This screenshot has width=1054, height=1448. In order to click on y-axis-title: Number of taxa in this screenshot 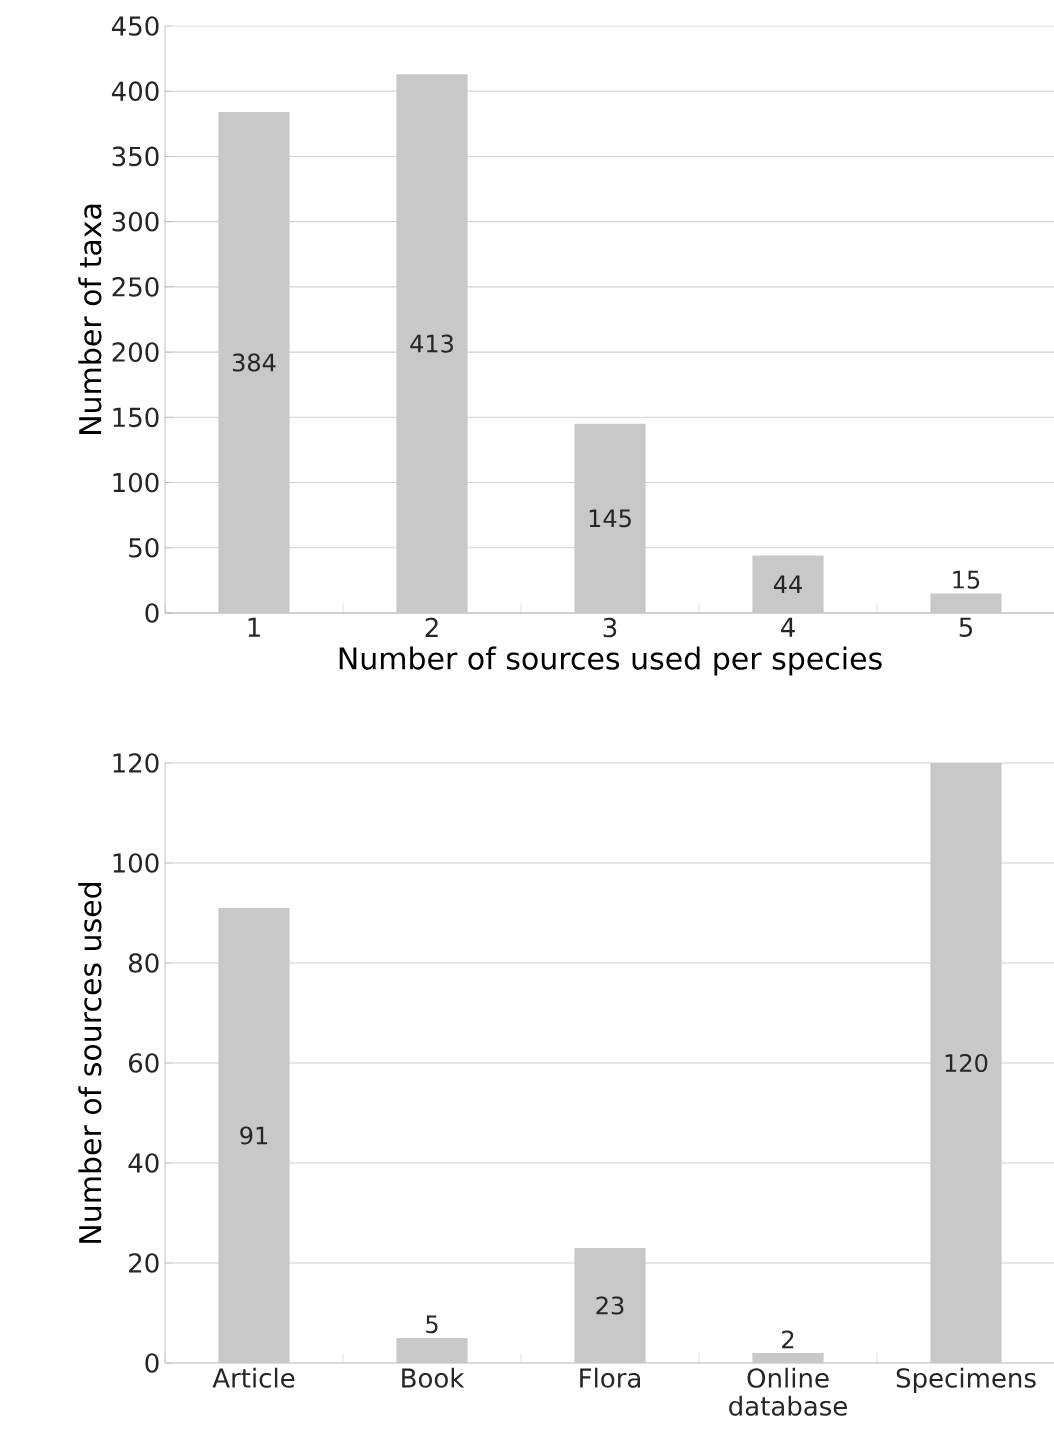, I will do `click(90, 319)`.